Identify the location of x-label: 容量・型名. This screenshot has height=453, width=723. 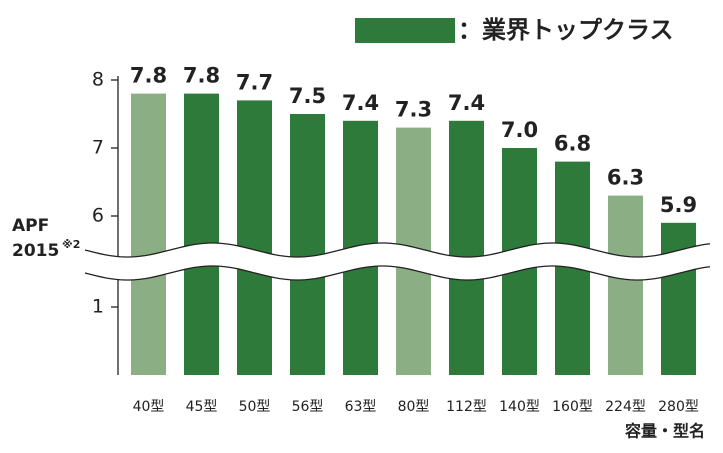
(664, 431).